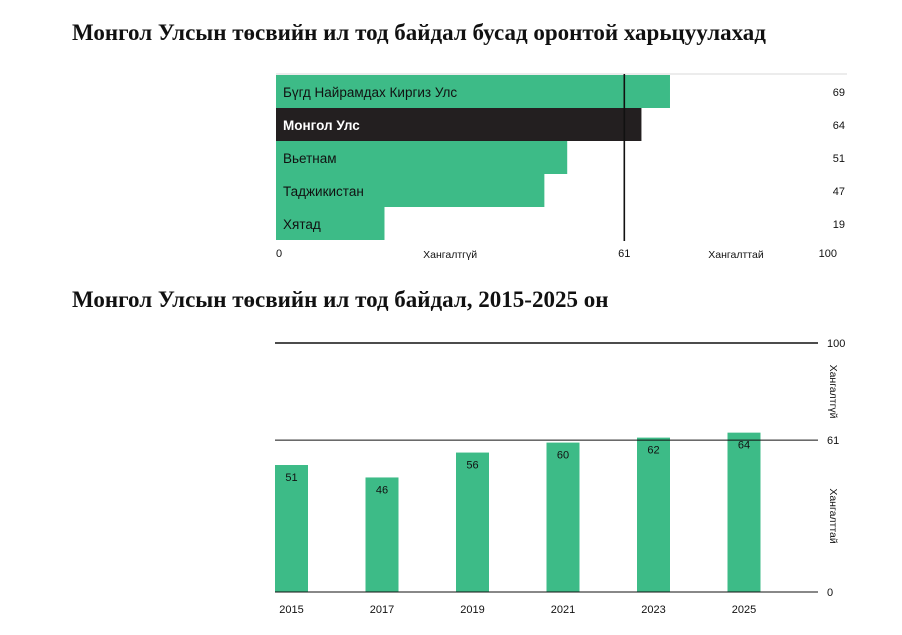  I want to click on value-label-2: 51, so click(839, 159).